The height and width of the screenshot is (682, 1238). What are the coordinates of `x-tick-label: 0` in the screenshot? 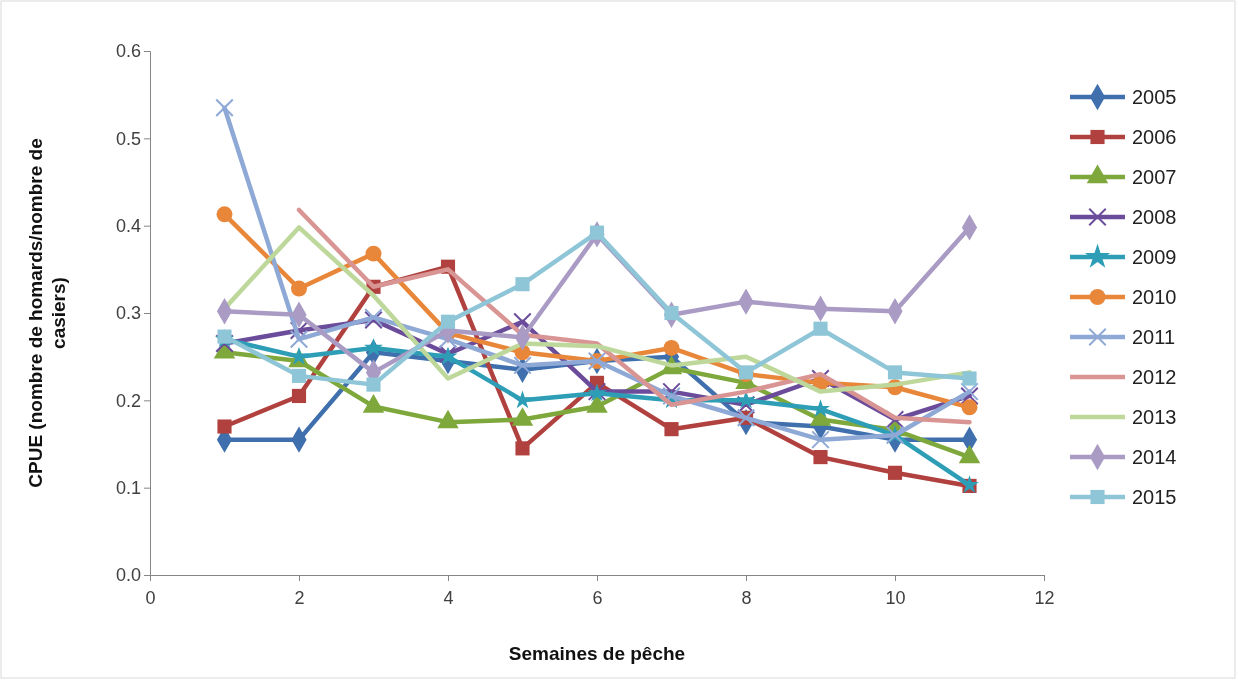 It's located at (150, 597).